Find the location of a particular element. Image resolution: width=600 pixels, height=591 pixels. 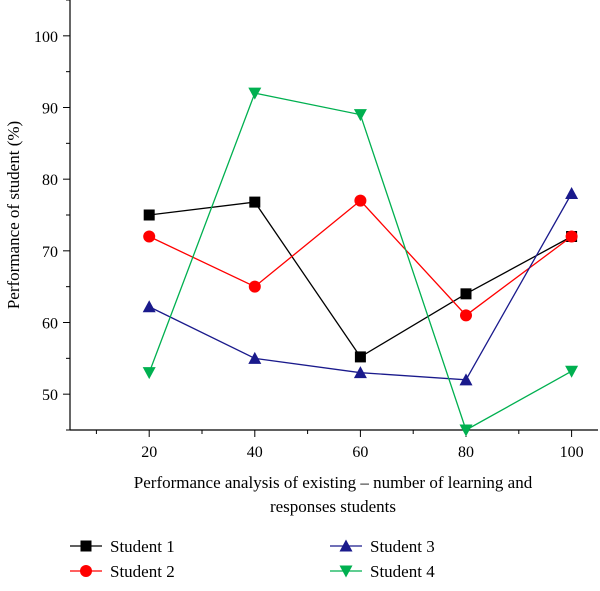

x-tick-label: 20 is located at coordinates (149, 452).